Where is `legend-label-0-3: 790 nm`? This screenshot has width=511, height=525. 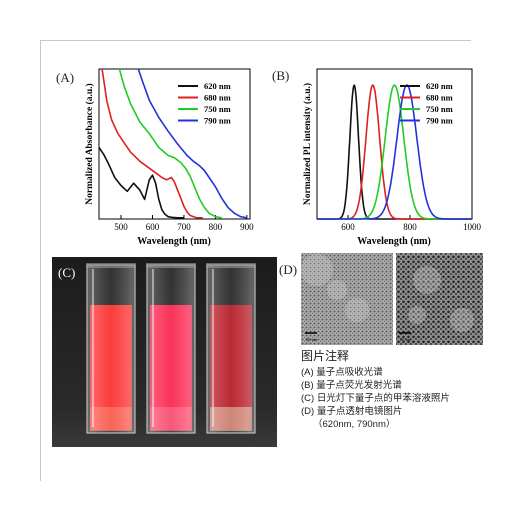
legend-label-0-3: 790 nm is located at coordinates (217, 121).